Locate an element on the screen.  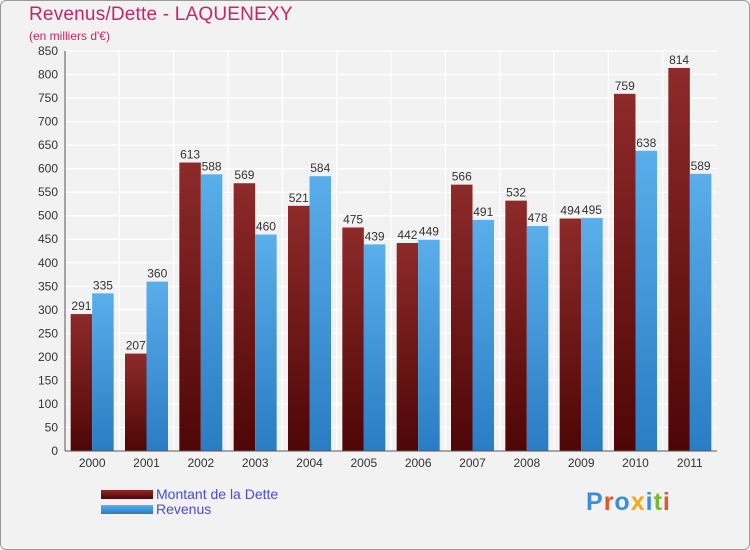
bar-dette-2000 is located at coordinates (81, 382).